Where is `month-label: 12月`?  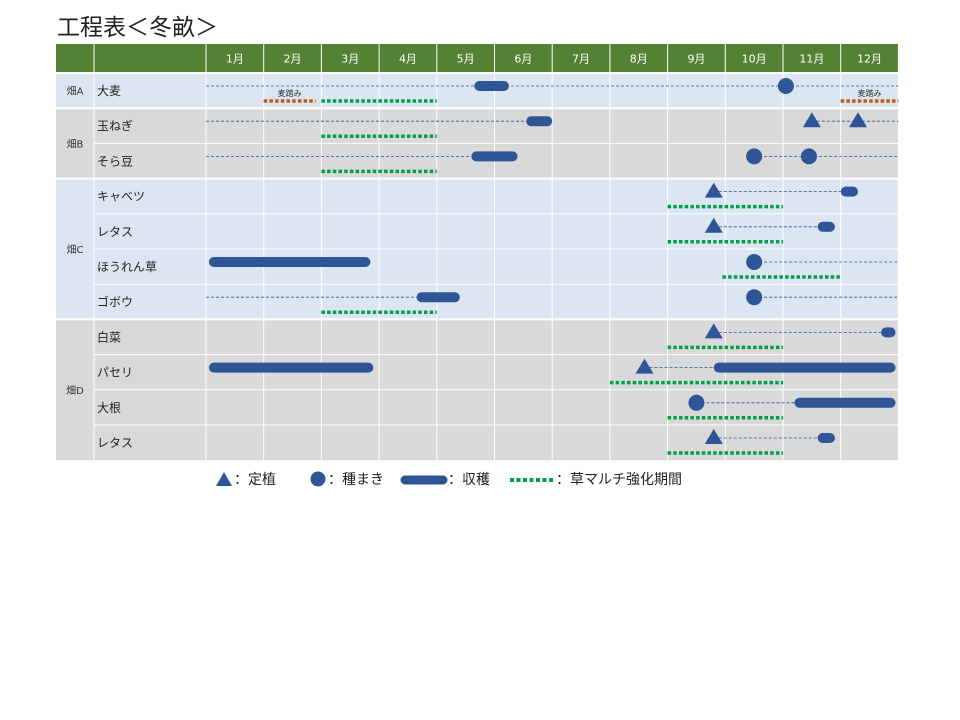
month-label: 12月 is located at coordinates (869, 59).